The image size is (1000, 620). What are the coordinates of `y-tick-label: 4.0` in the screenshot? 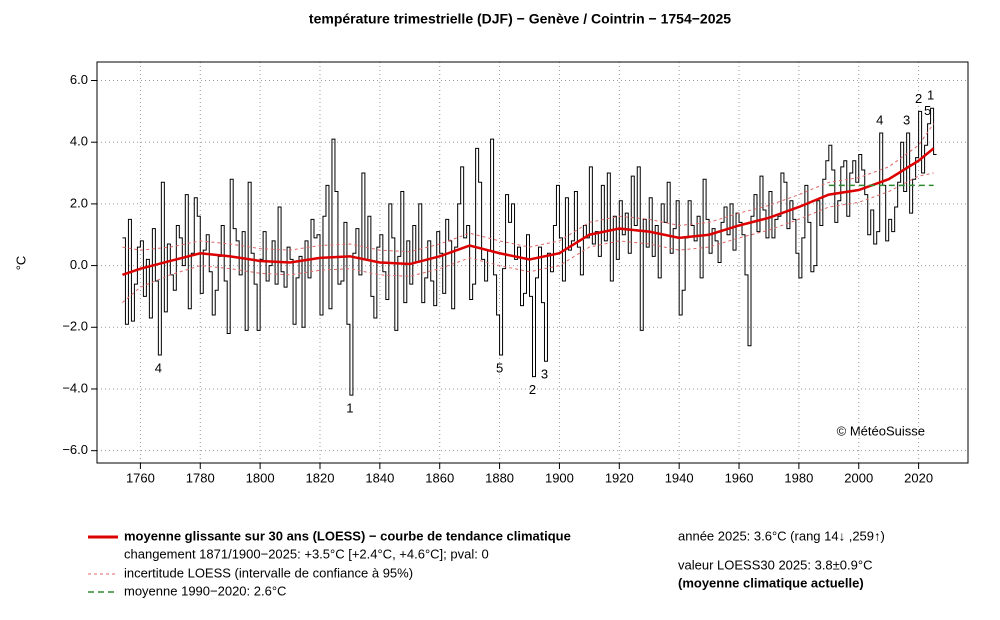 It's located at (79, 141).